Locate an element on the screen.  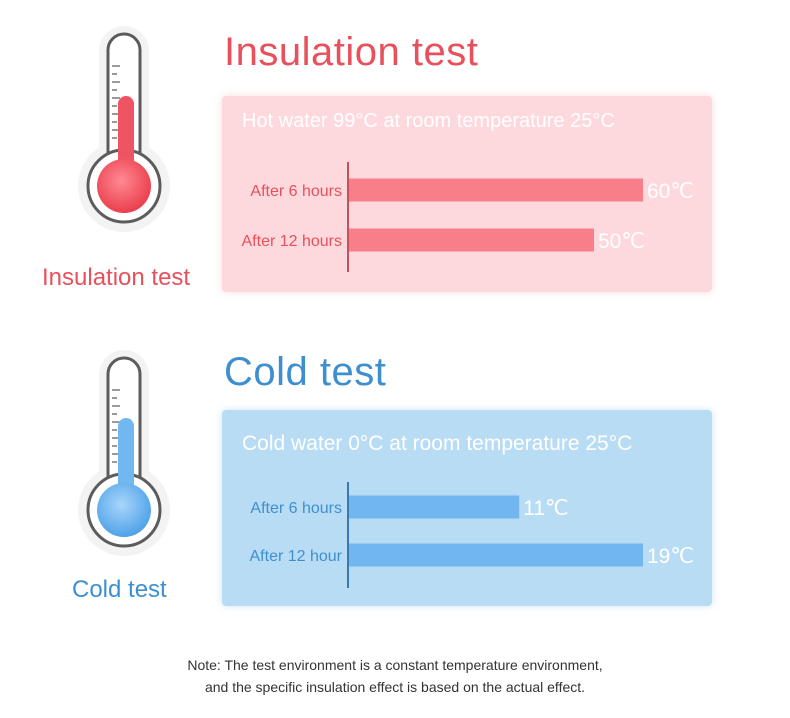
hot-bar-chart: After 6 hours 60℃ After 12 hours 50℃ is located at coordinates (468, 217).